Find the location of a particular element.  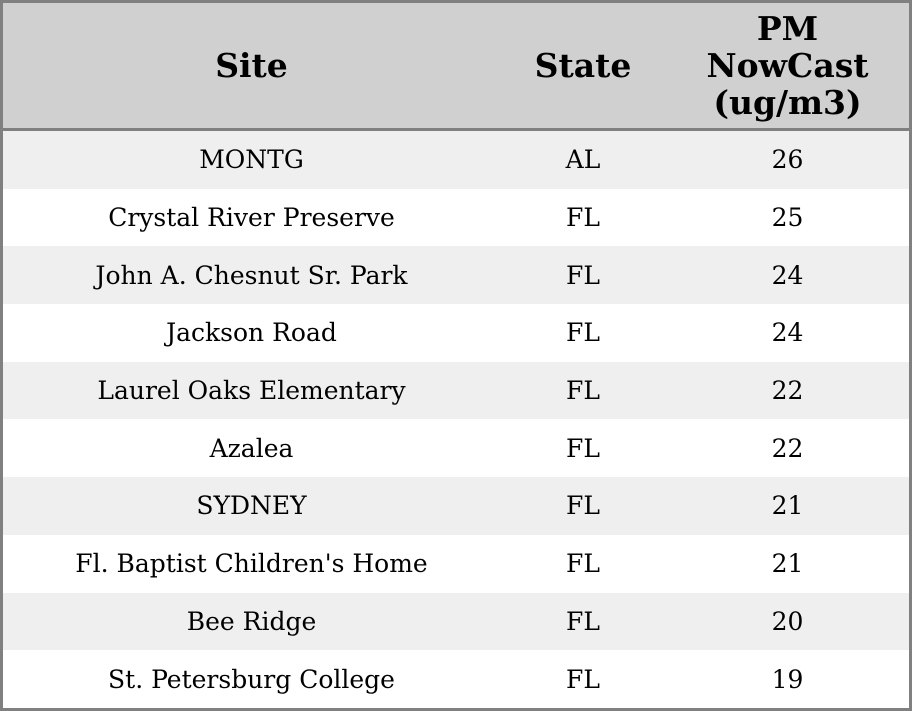

table-row: Laurel Oaks Elementary FL 22 is located at coordinates (456, 390).